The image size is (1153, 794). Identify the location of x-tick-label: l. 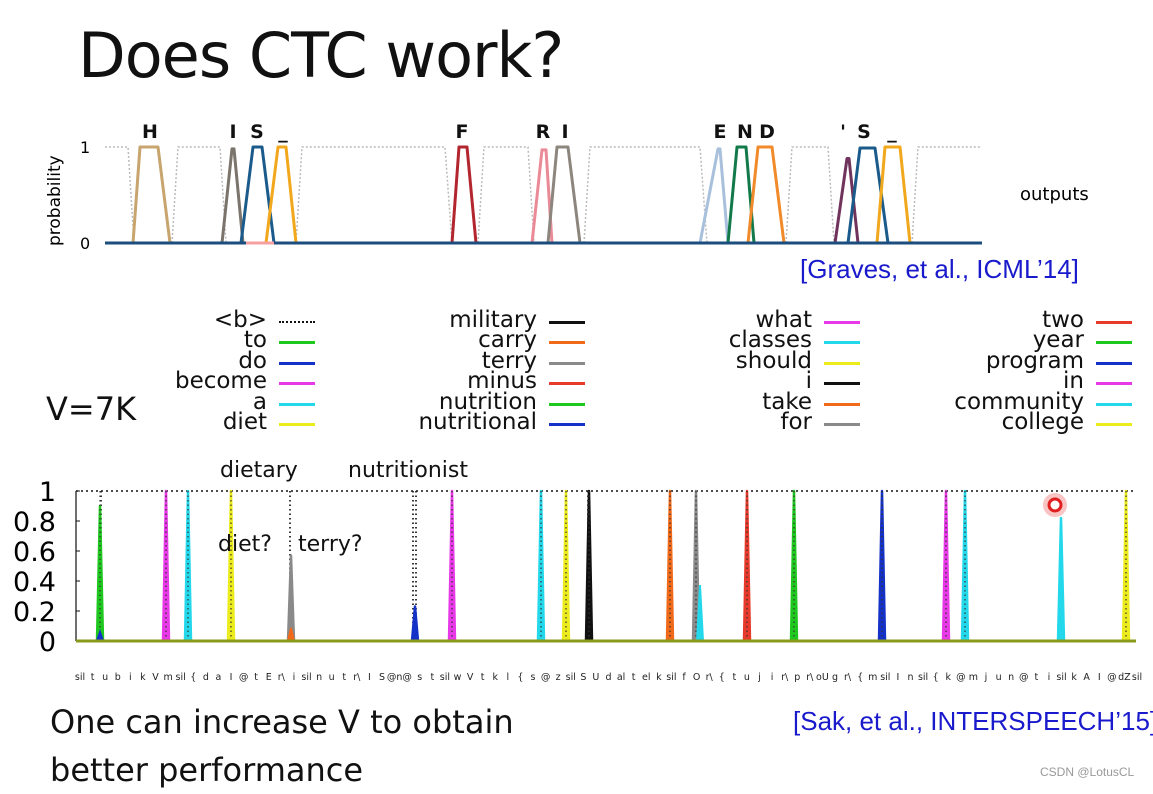
(508, 677).